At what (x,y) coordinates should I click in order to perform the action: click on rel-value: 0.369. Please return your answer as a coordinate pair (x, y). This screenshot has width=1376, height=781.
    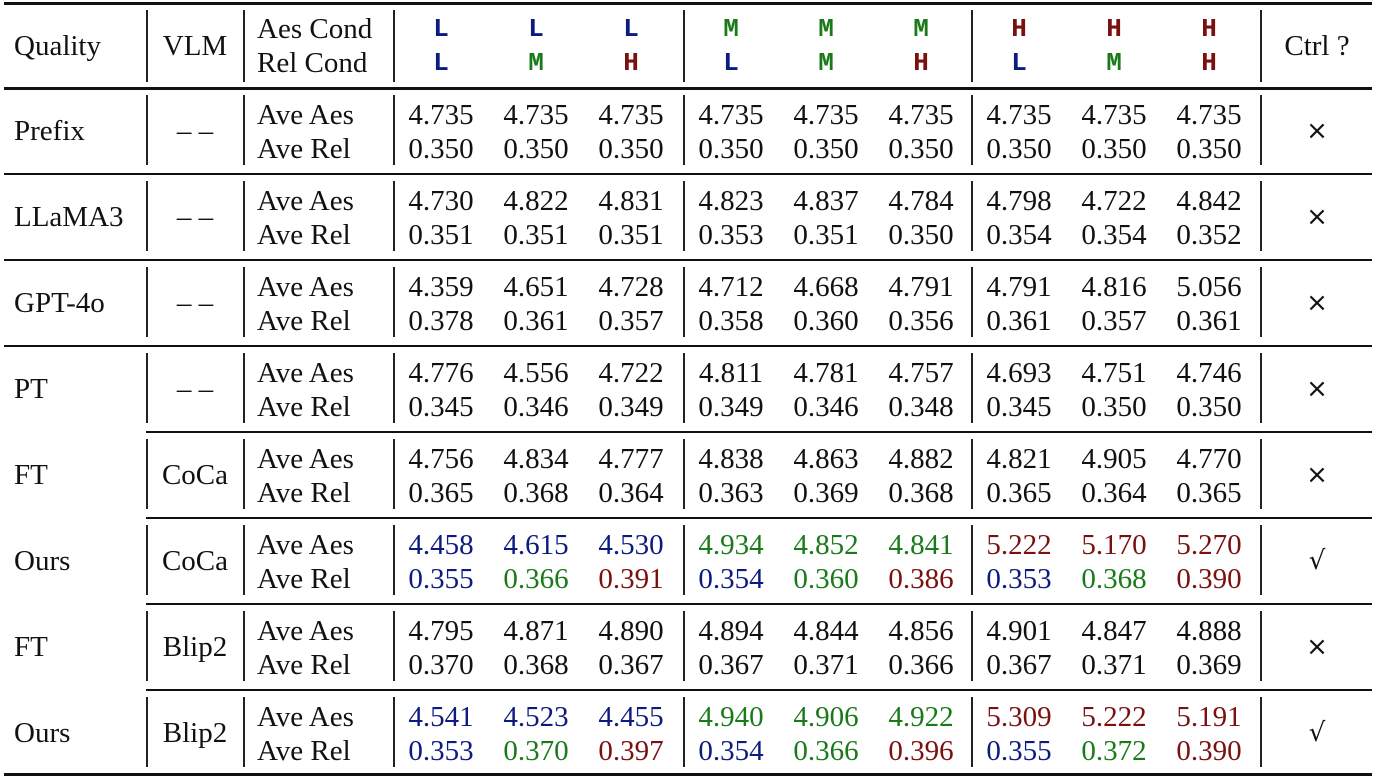
    Looking at the image, I should click on (826, 493).